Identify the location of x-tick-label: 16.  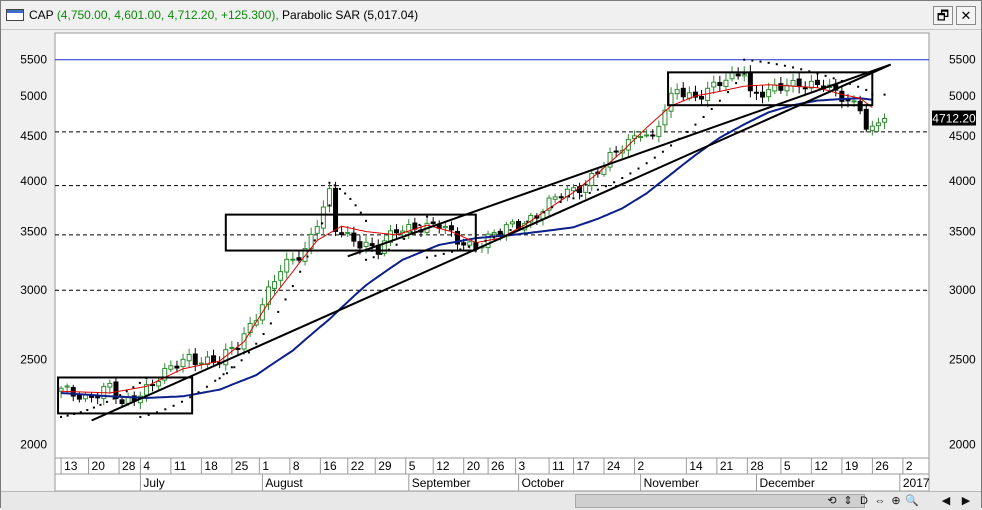
(330, 466).